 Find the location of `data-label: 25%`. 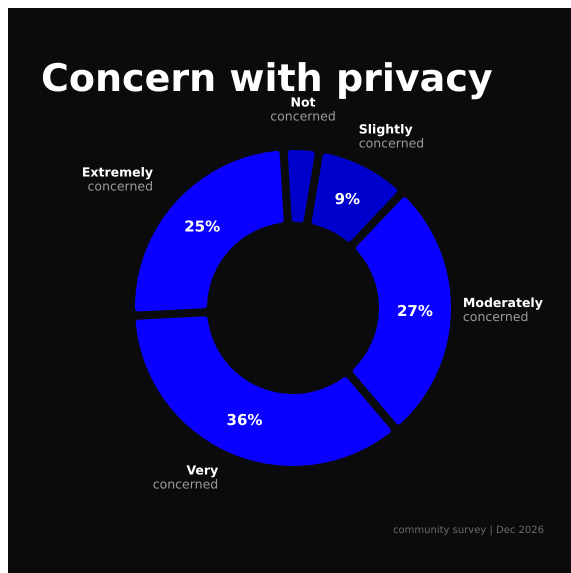

data-label: 25% is located at coordinates (202, 227).